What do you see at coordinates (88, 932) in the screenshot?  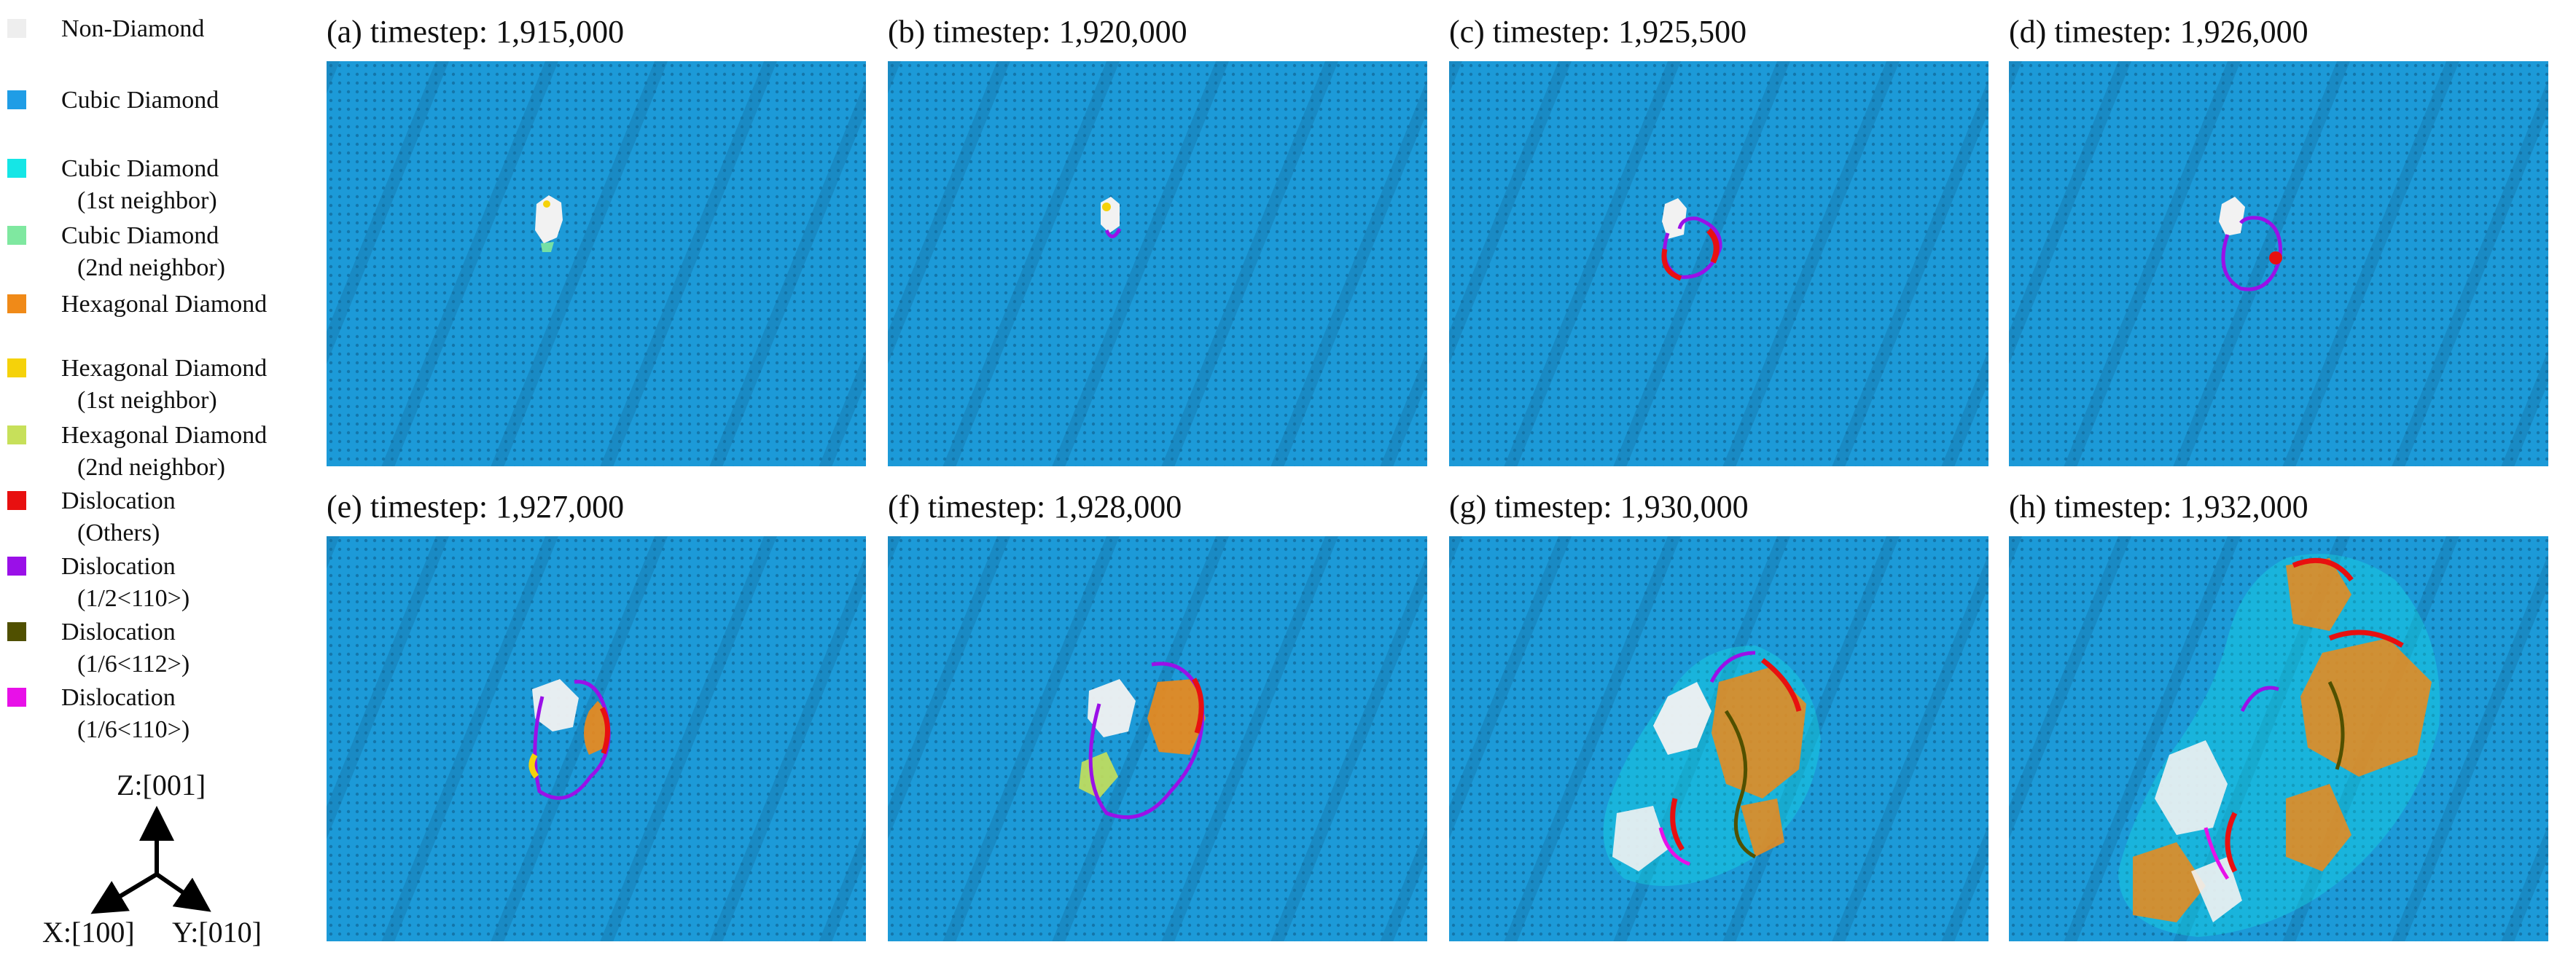 I see `axis-label-x: X:[100]` at bounding box center [88, 932].